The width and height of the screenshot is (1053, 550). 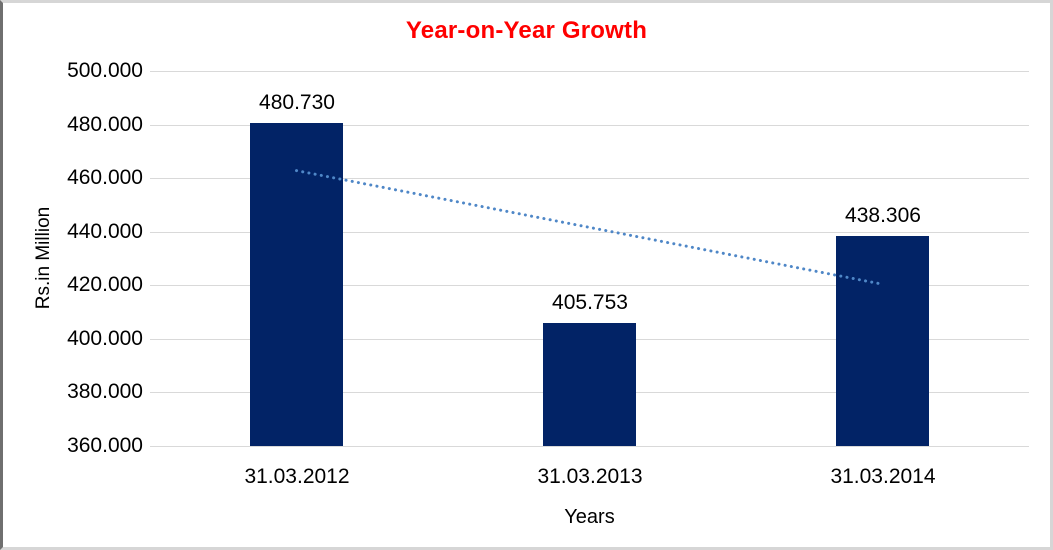 I want to click on bar-value-label: 438.306, so click(x=883, y=215).